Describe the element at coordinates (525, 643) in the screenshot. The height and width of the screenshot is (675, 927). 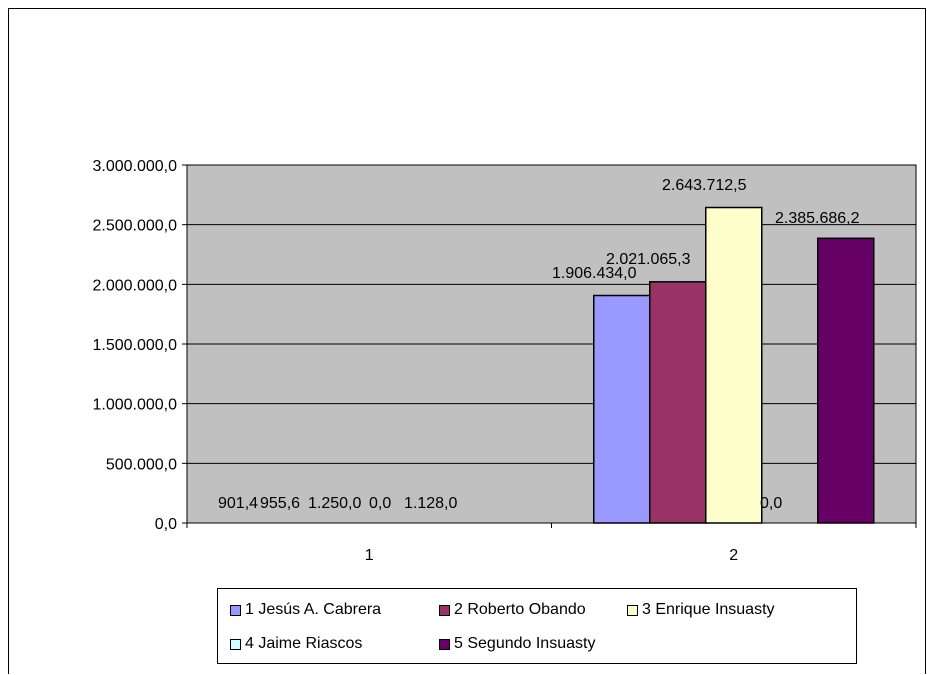
I see `legend-label: 5 Segundo Insuasty` at that location.